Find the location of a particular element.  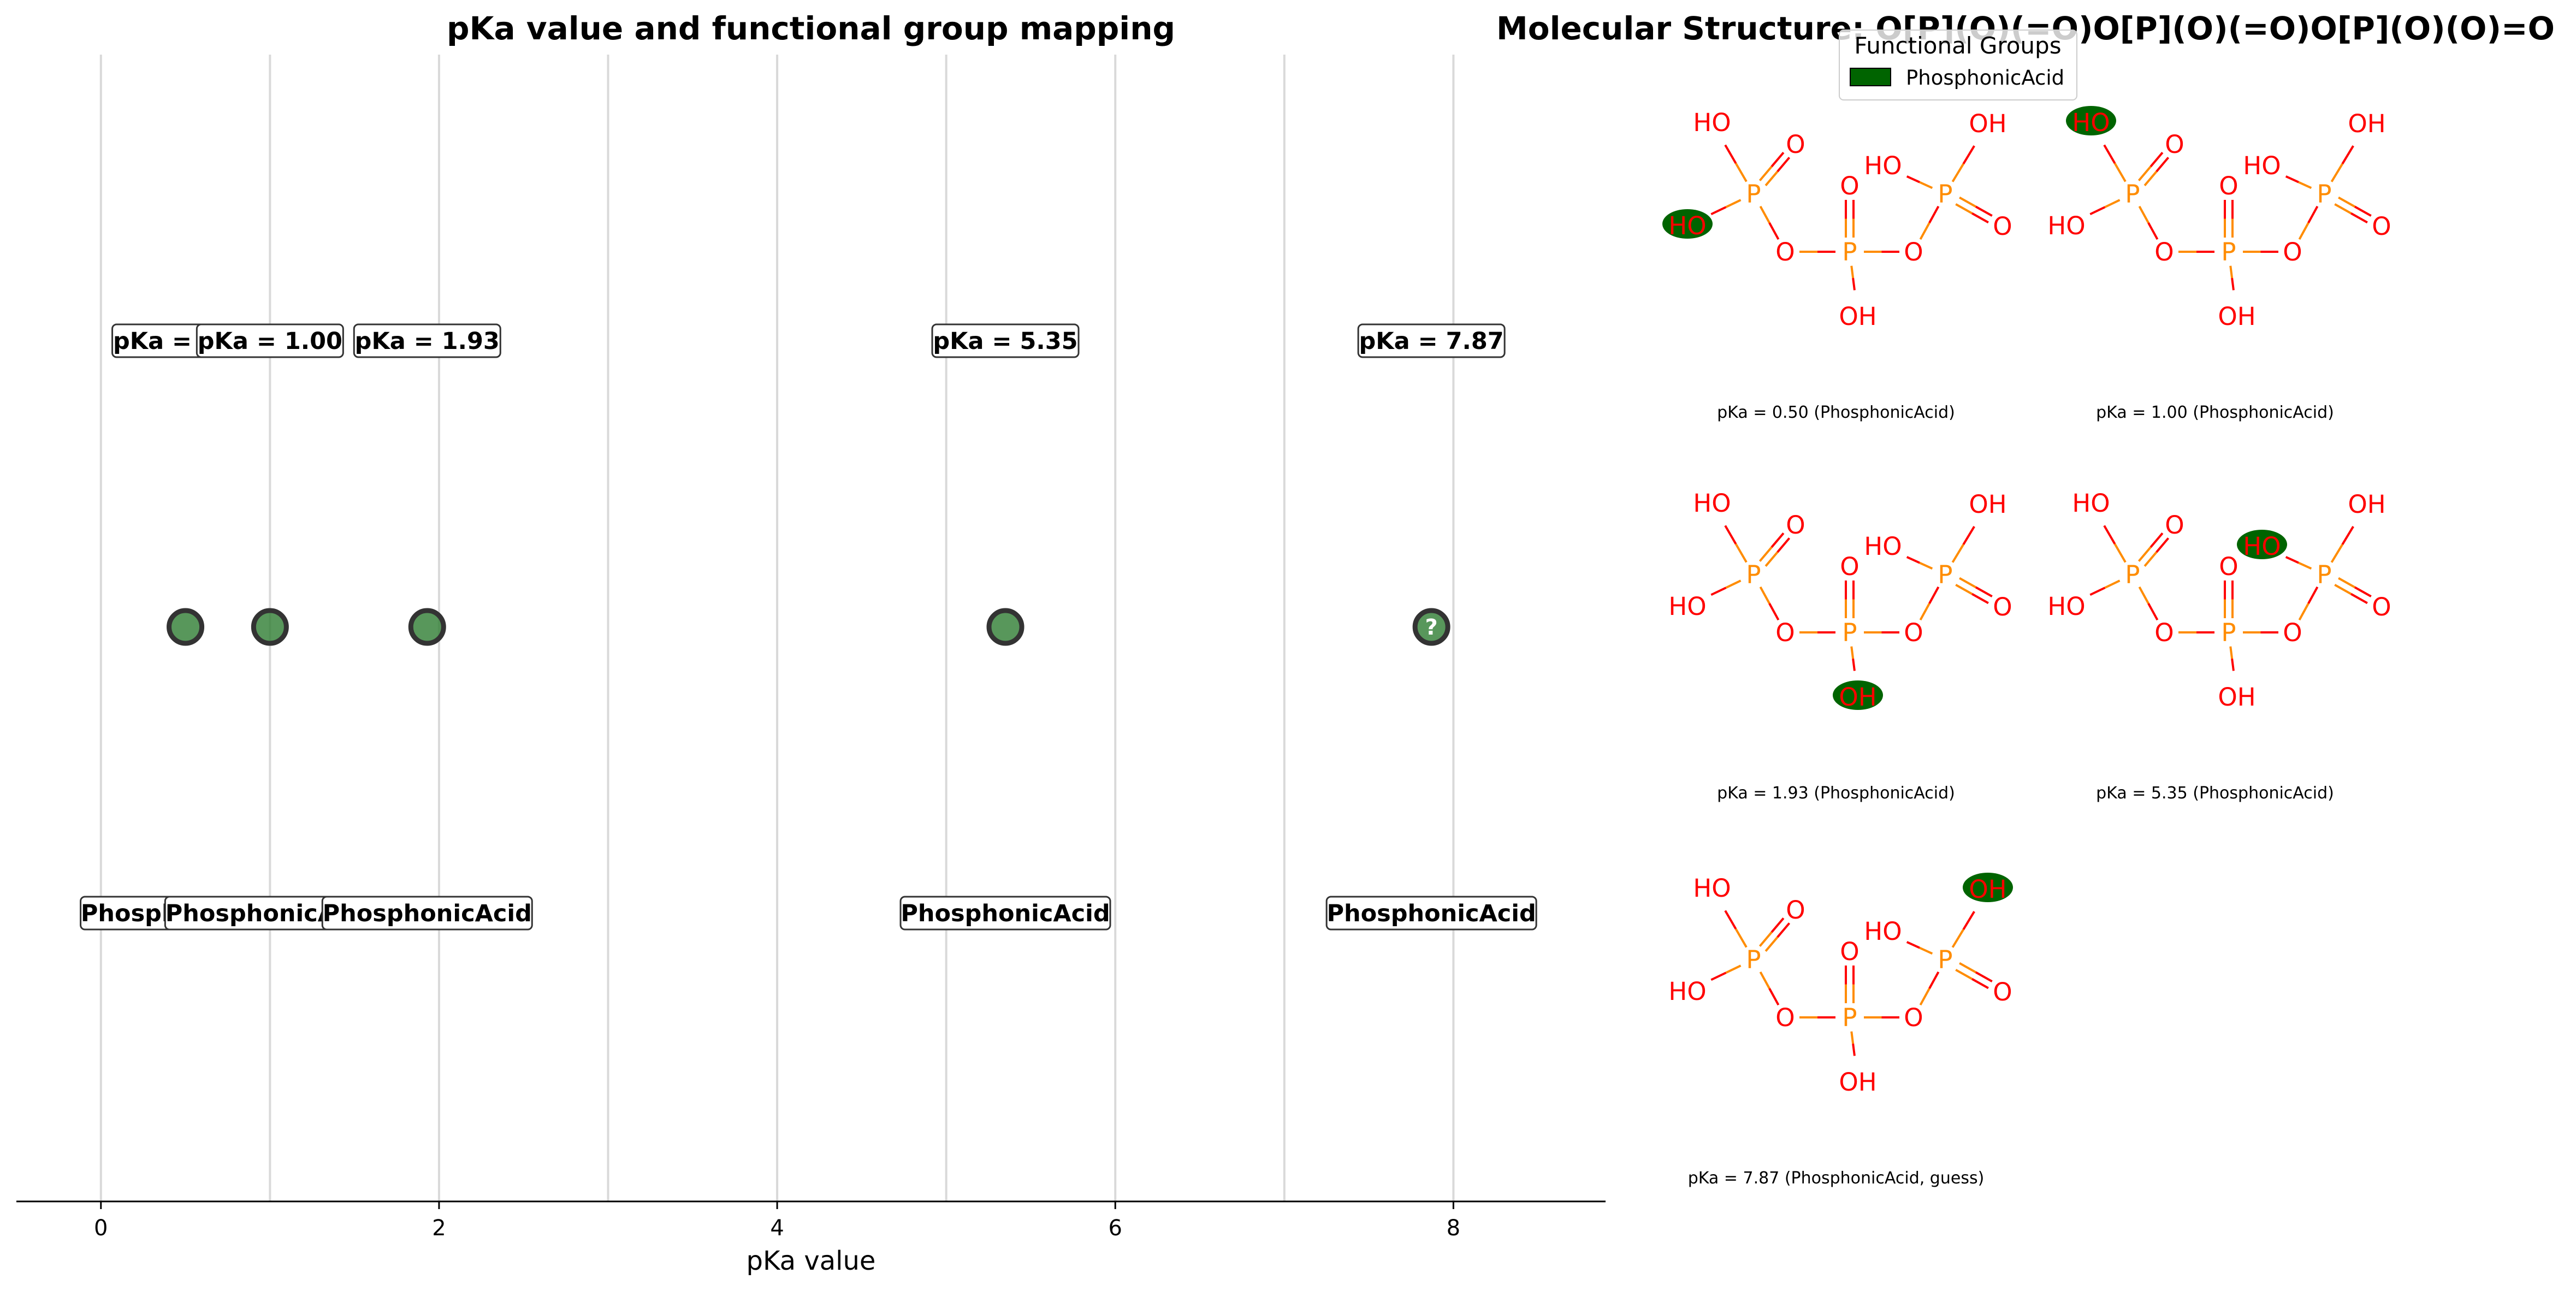

pka-label-group: pKa = 5.35 is located at coordinates (1006, 340).